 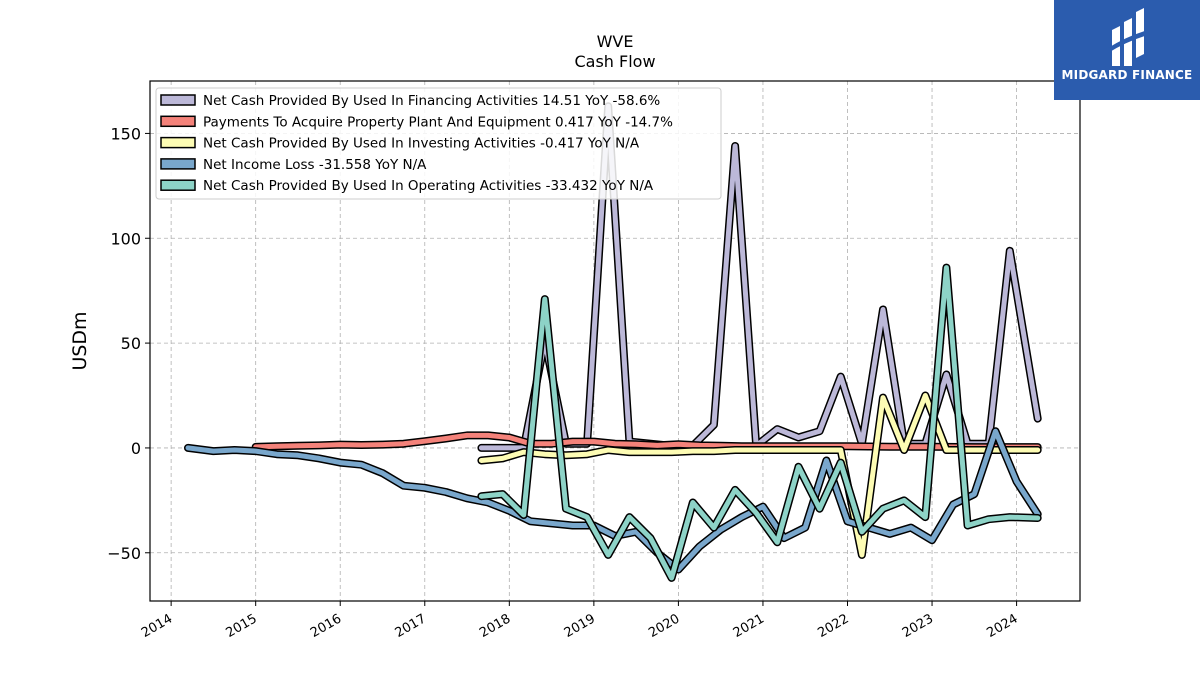 What do you see at coordinates (664, 626) in the screenshot?
I see `x-tick-label: 2020` at bounding box center [664, 626].